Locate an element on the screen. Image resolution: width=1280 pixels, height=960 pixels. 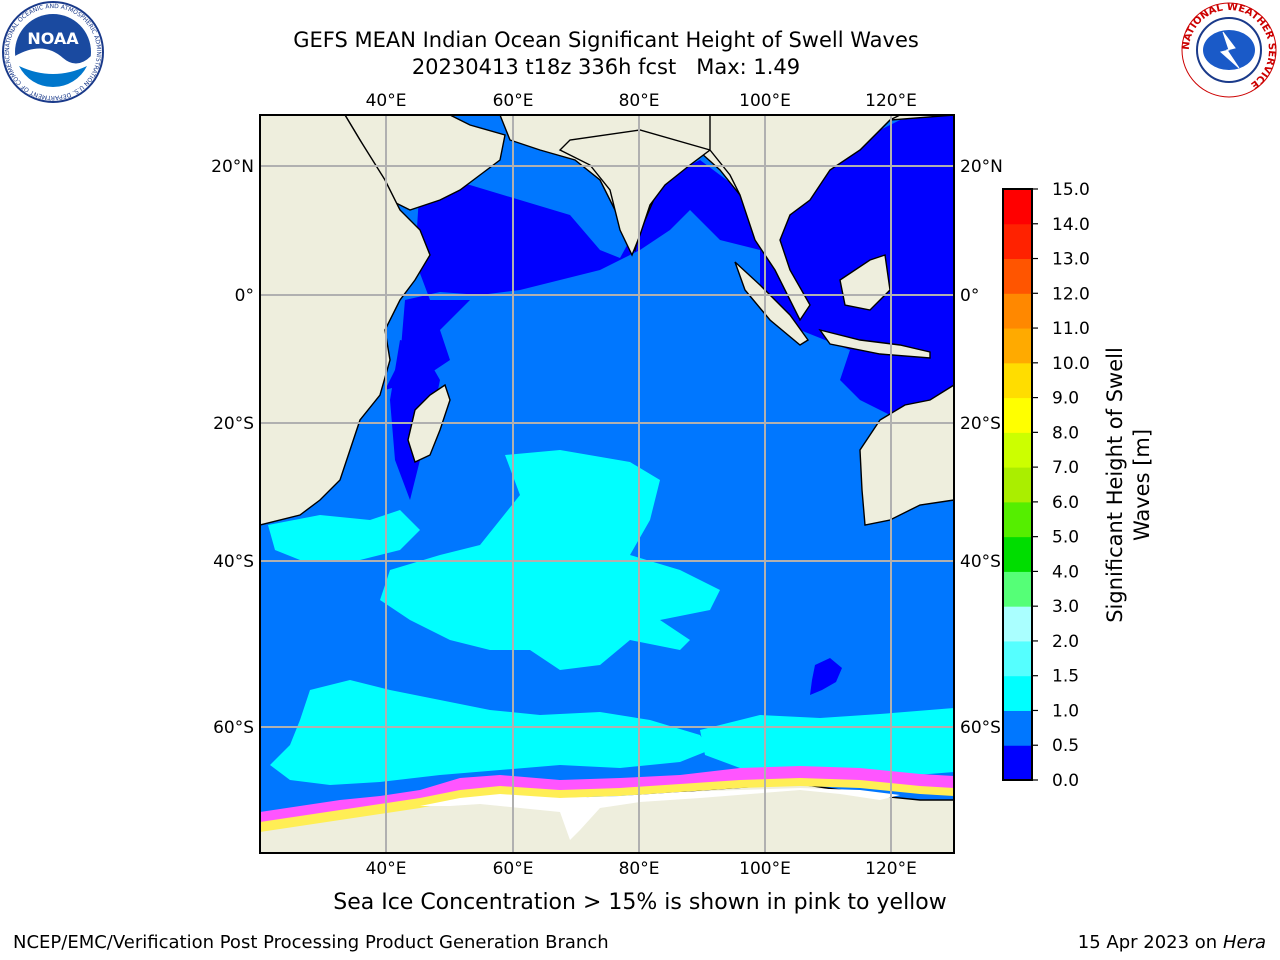
lon-label-top: 80°E is located at coordinates (639, 101).